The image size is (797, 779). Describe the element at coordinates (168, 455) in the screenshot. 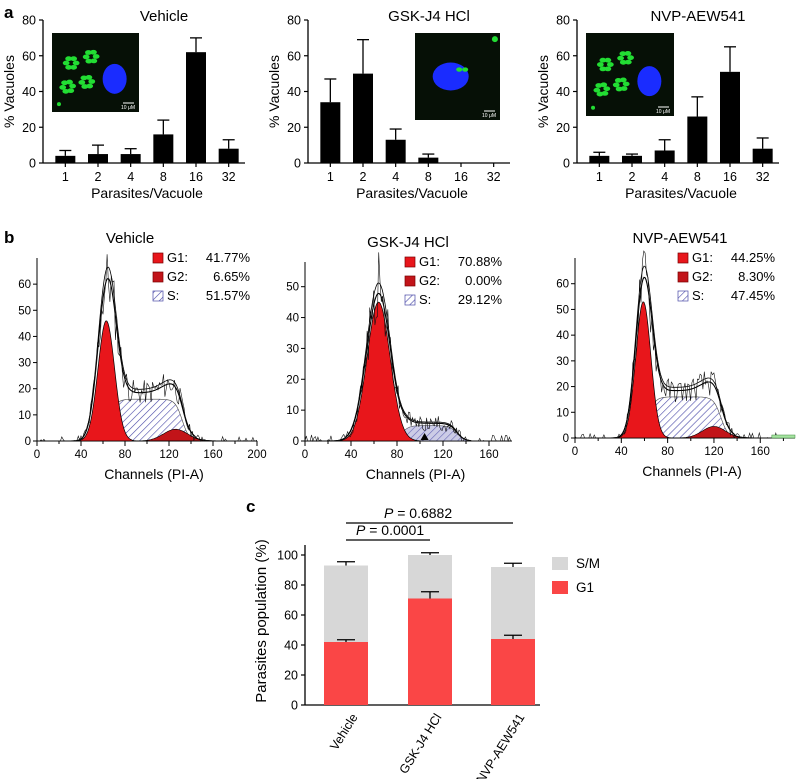

I see `b1-xtick-label: 120` at that location.